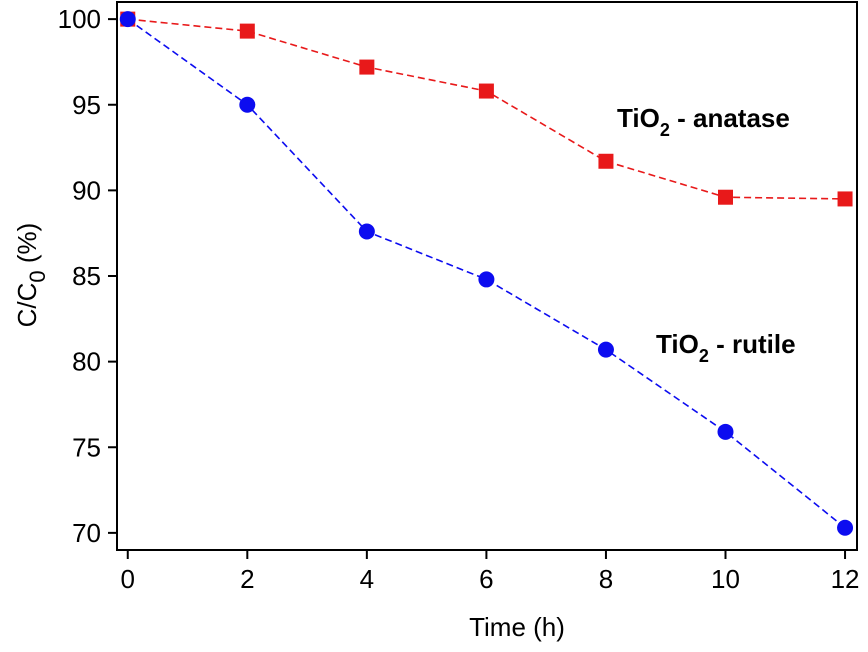  Describe the element at coordinates (86, 362) in the screenshot. I see `y-tick-label: 80` at that location.